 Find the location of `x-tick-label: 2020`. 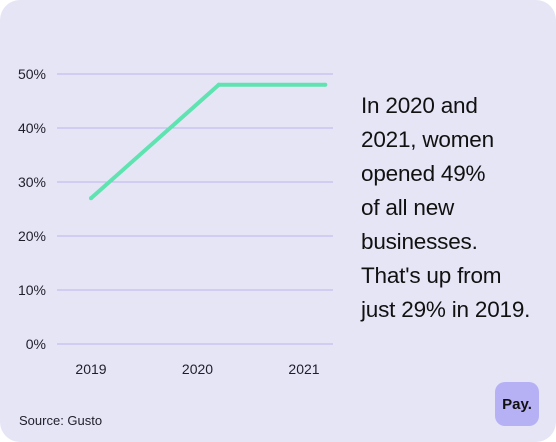

x-tick-label: 2020 is located at coordinates (197, 369).